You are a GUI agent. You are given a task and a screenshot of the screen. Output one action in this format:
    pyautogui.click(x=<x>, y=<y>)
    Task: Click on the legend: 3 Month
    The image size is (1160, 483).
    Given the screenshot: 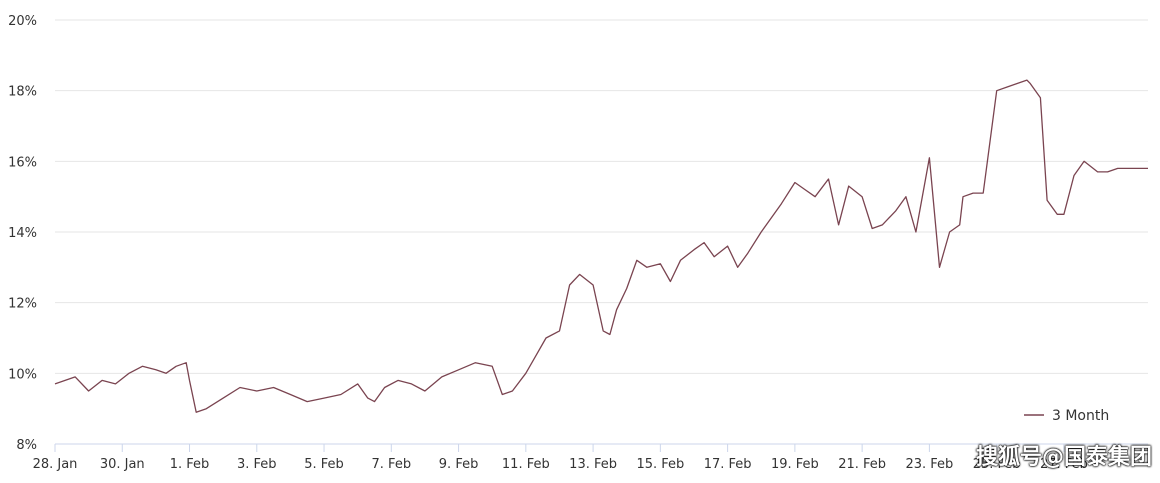 What is the action you would take?
    pyautogui.click(x=1066, y=416)
    